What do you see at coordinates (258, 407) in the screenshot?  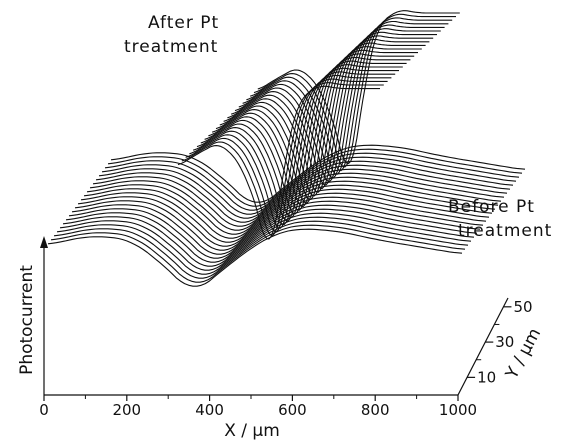 I see `x-ticks: 0 200 400 600 800 1000` at bounding box center [258, 407].